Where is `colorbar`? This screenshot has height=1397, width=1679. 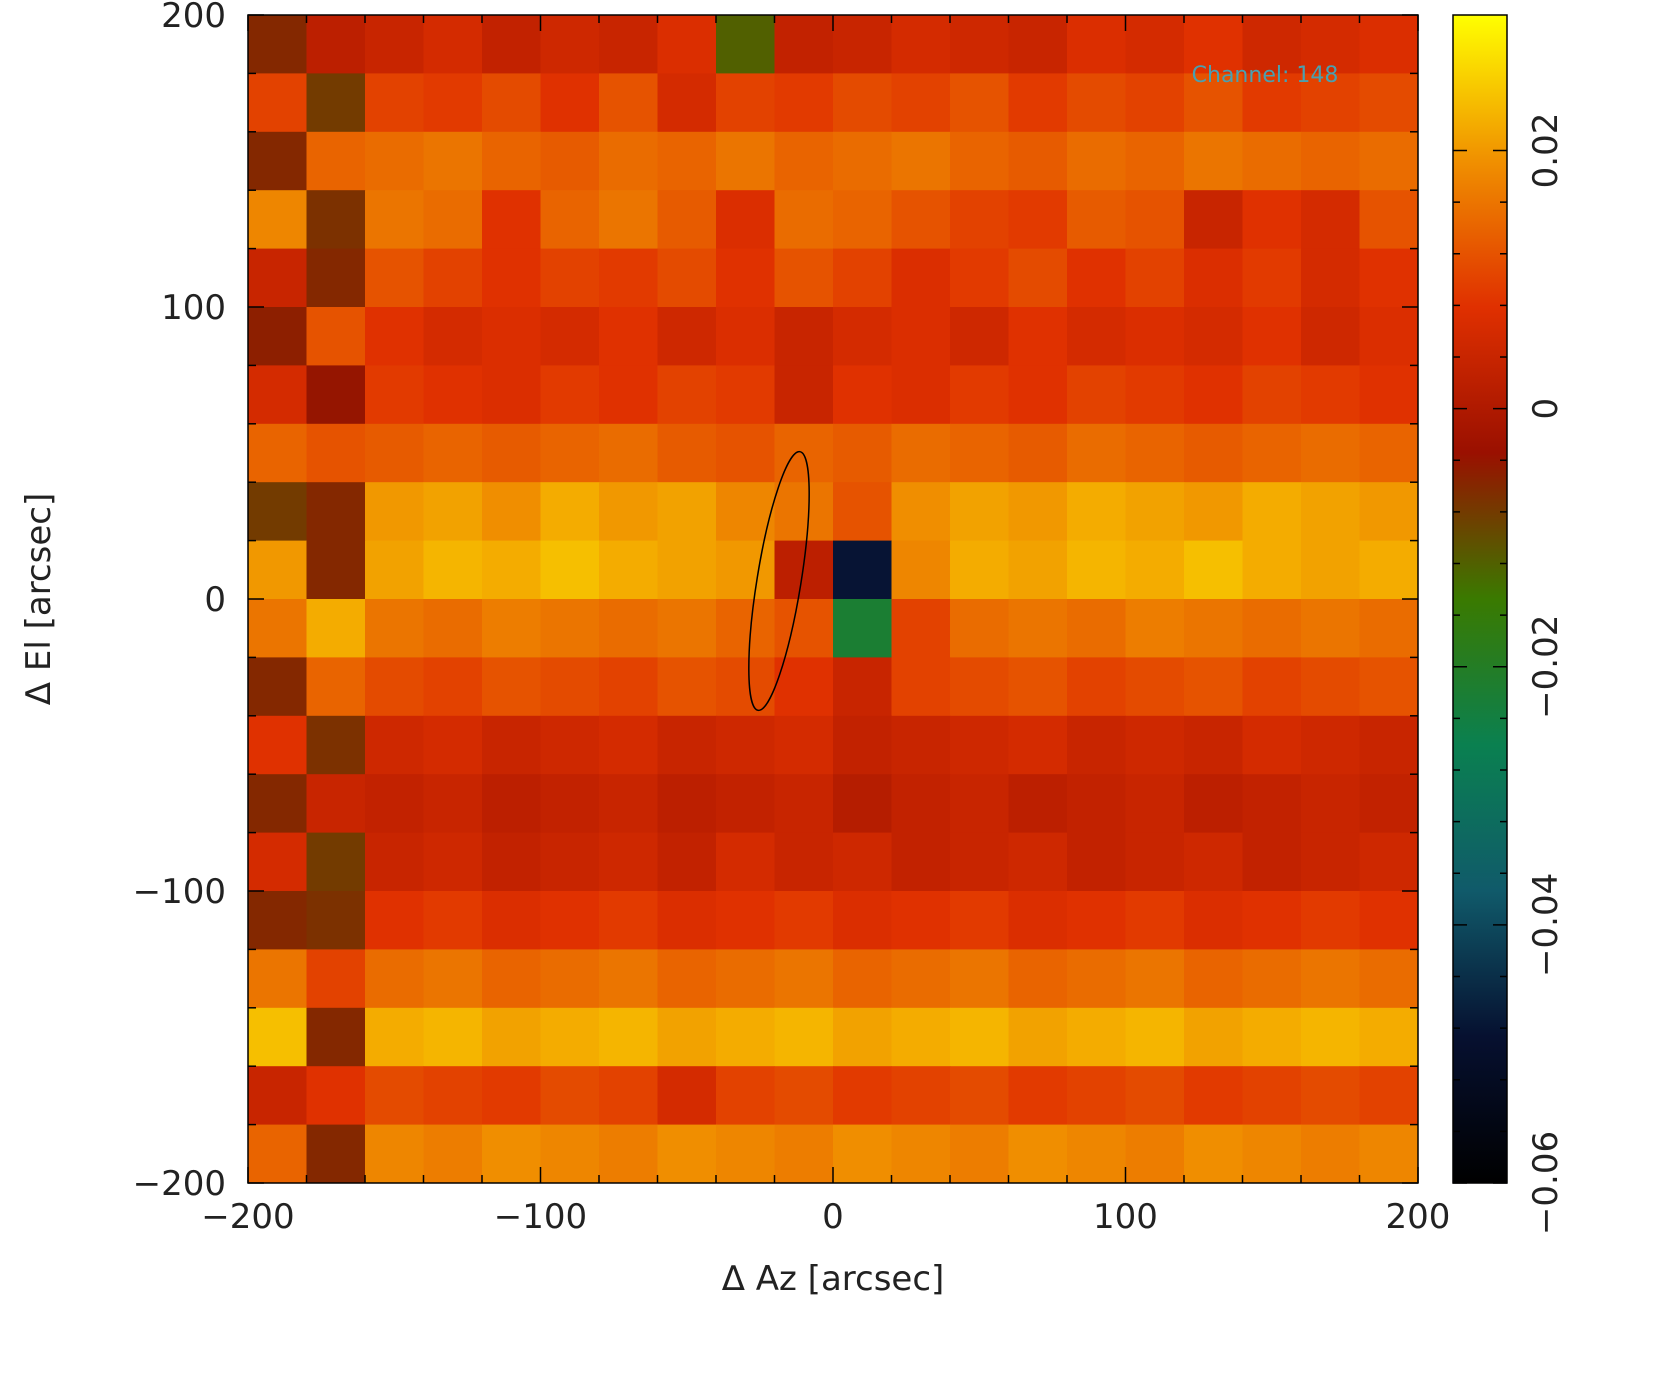 colorbar is located at coordinates (1480, 599).